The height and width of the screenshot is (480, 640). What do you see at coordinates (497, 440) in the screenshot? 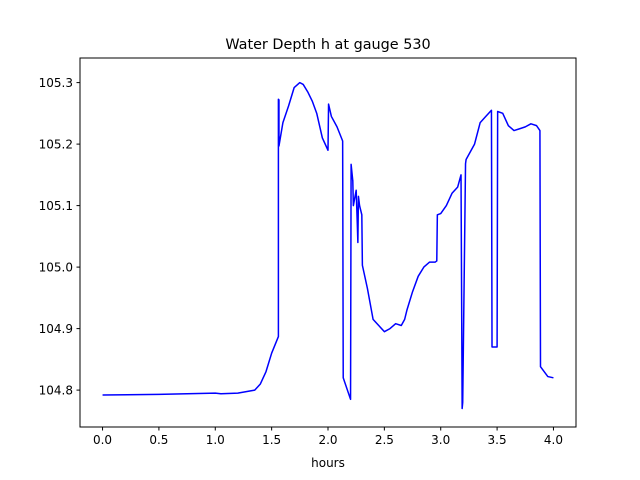
I see `x-tick-label: 3.5` at bounding box center [497, 440].